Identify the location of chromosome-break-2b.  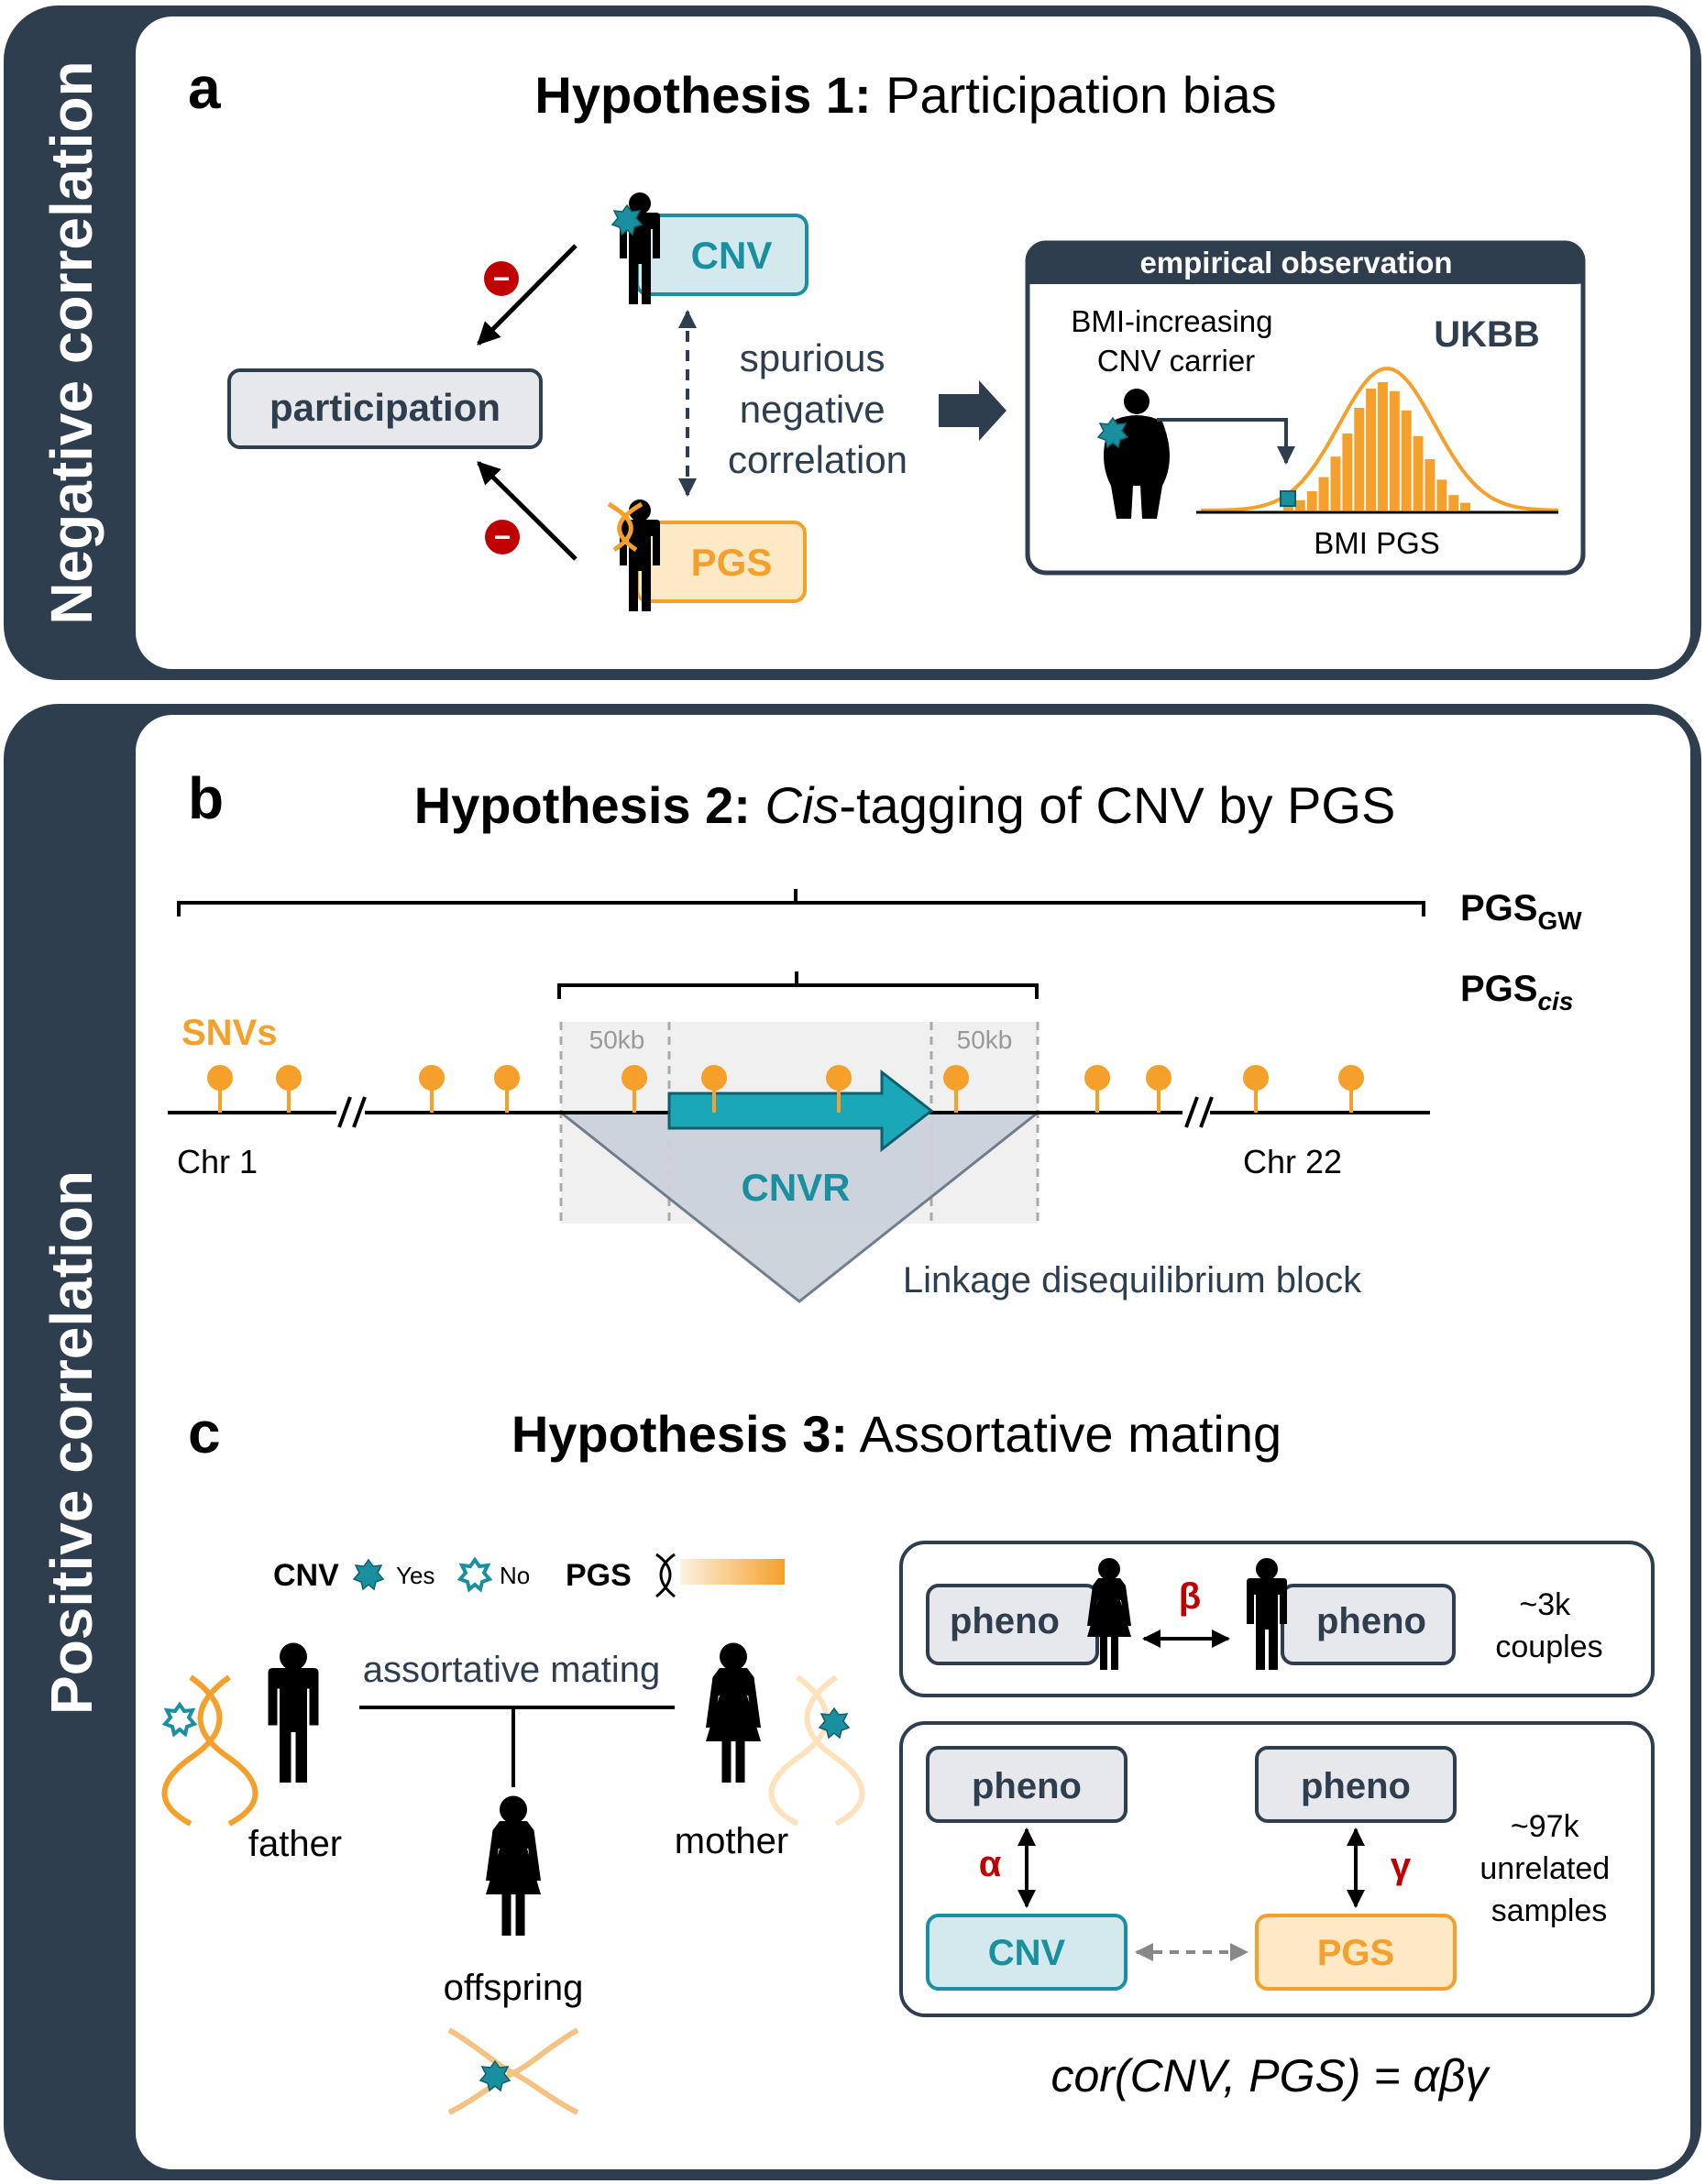
(1206, 1112).